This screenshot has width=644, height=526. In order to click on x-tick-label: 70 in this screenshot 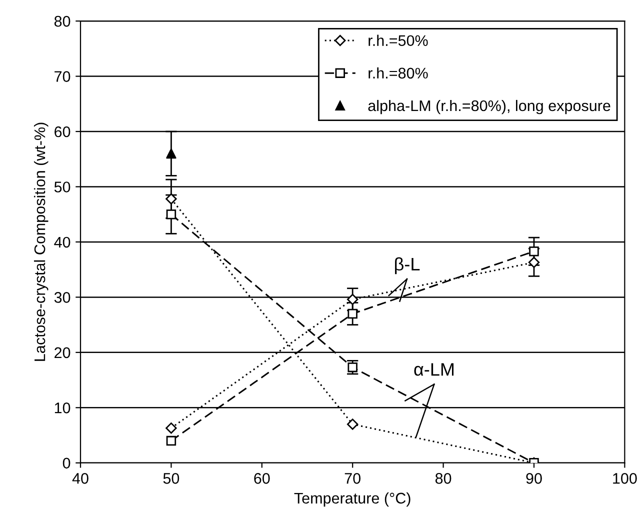, I will do `click(352, 478)`.